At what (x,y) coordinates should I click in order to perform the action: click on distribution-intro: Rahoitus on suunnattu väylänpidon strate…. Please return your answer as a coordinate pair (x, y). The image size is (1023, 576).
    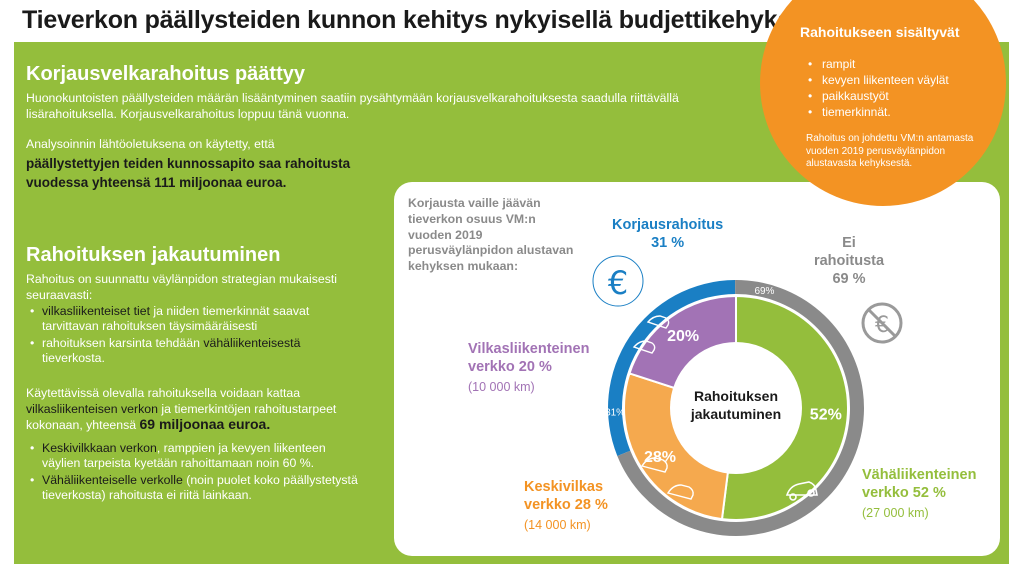
    Looking at the image, I should click on (182, 287).